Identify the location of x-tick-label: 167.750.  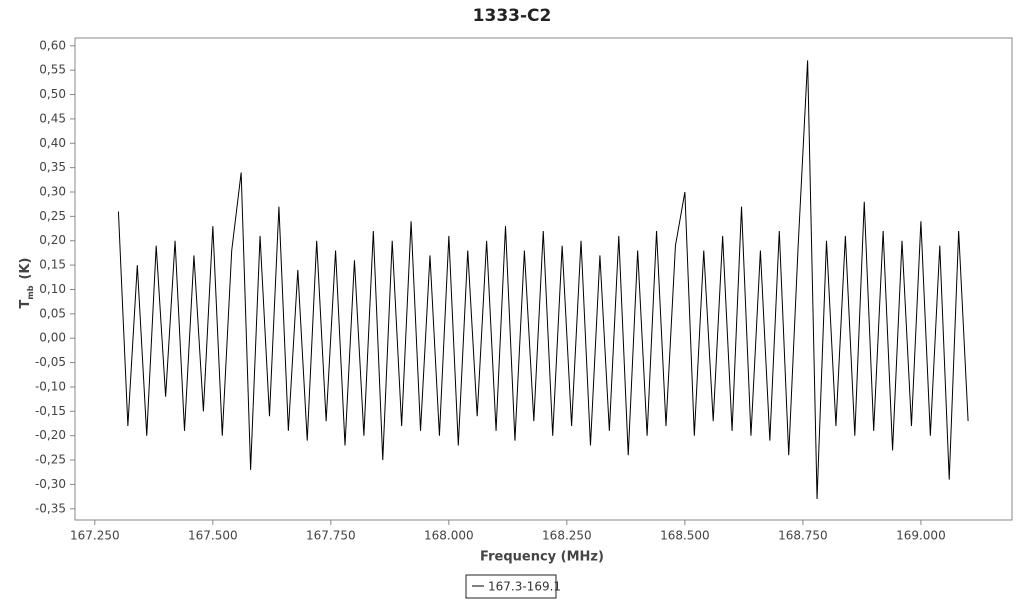
(331, 536).